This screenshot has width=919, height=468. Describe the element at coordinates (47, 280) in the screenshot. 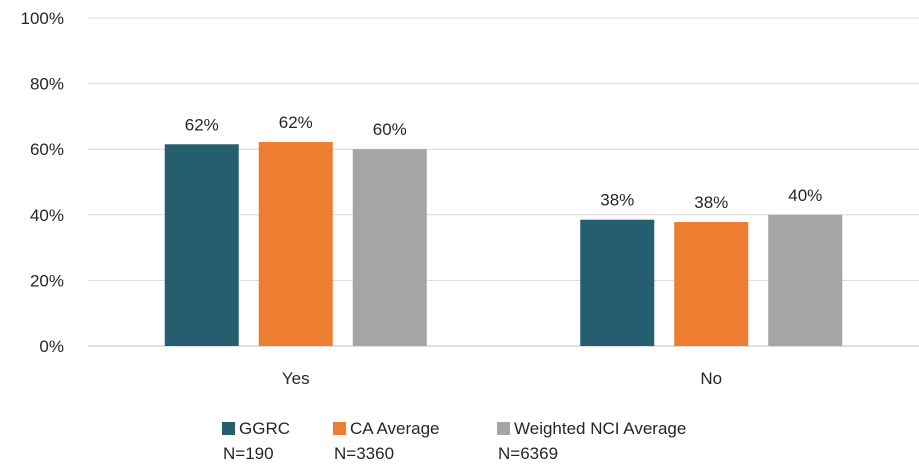

I see `y-tick-label: 20%` at that location.